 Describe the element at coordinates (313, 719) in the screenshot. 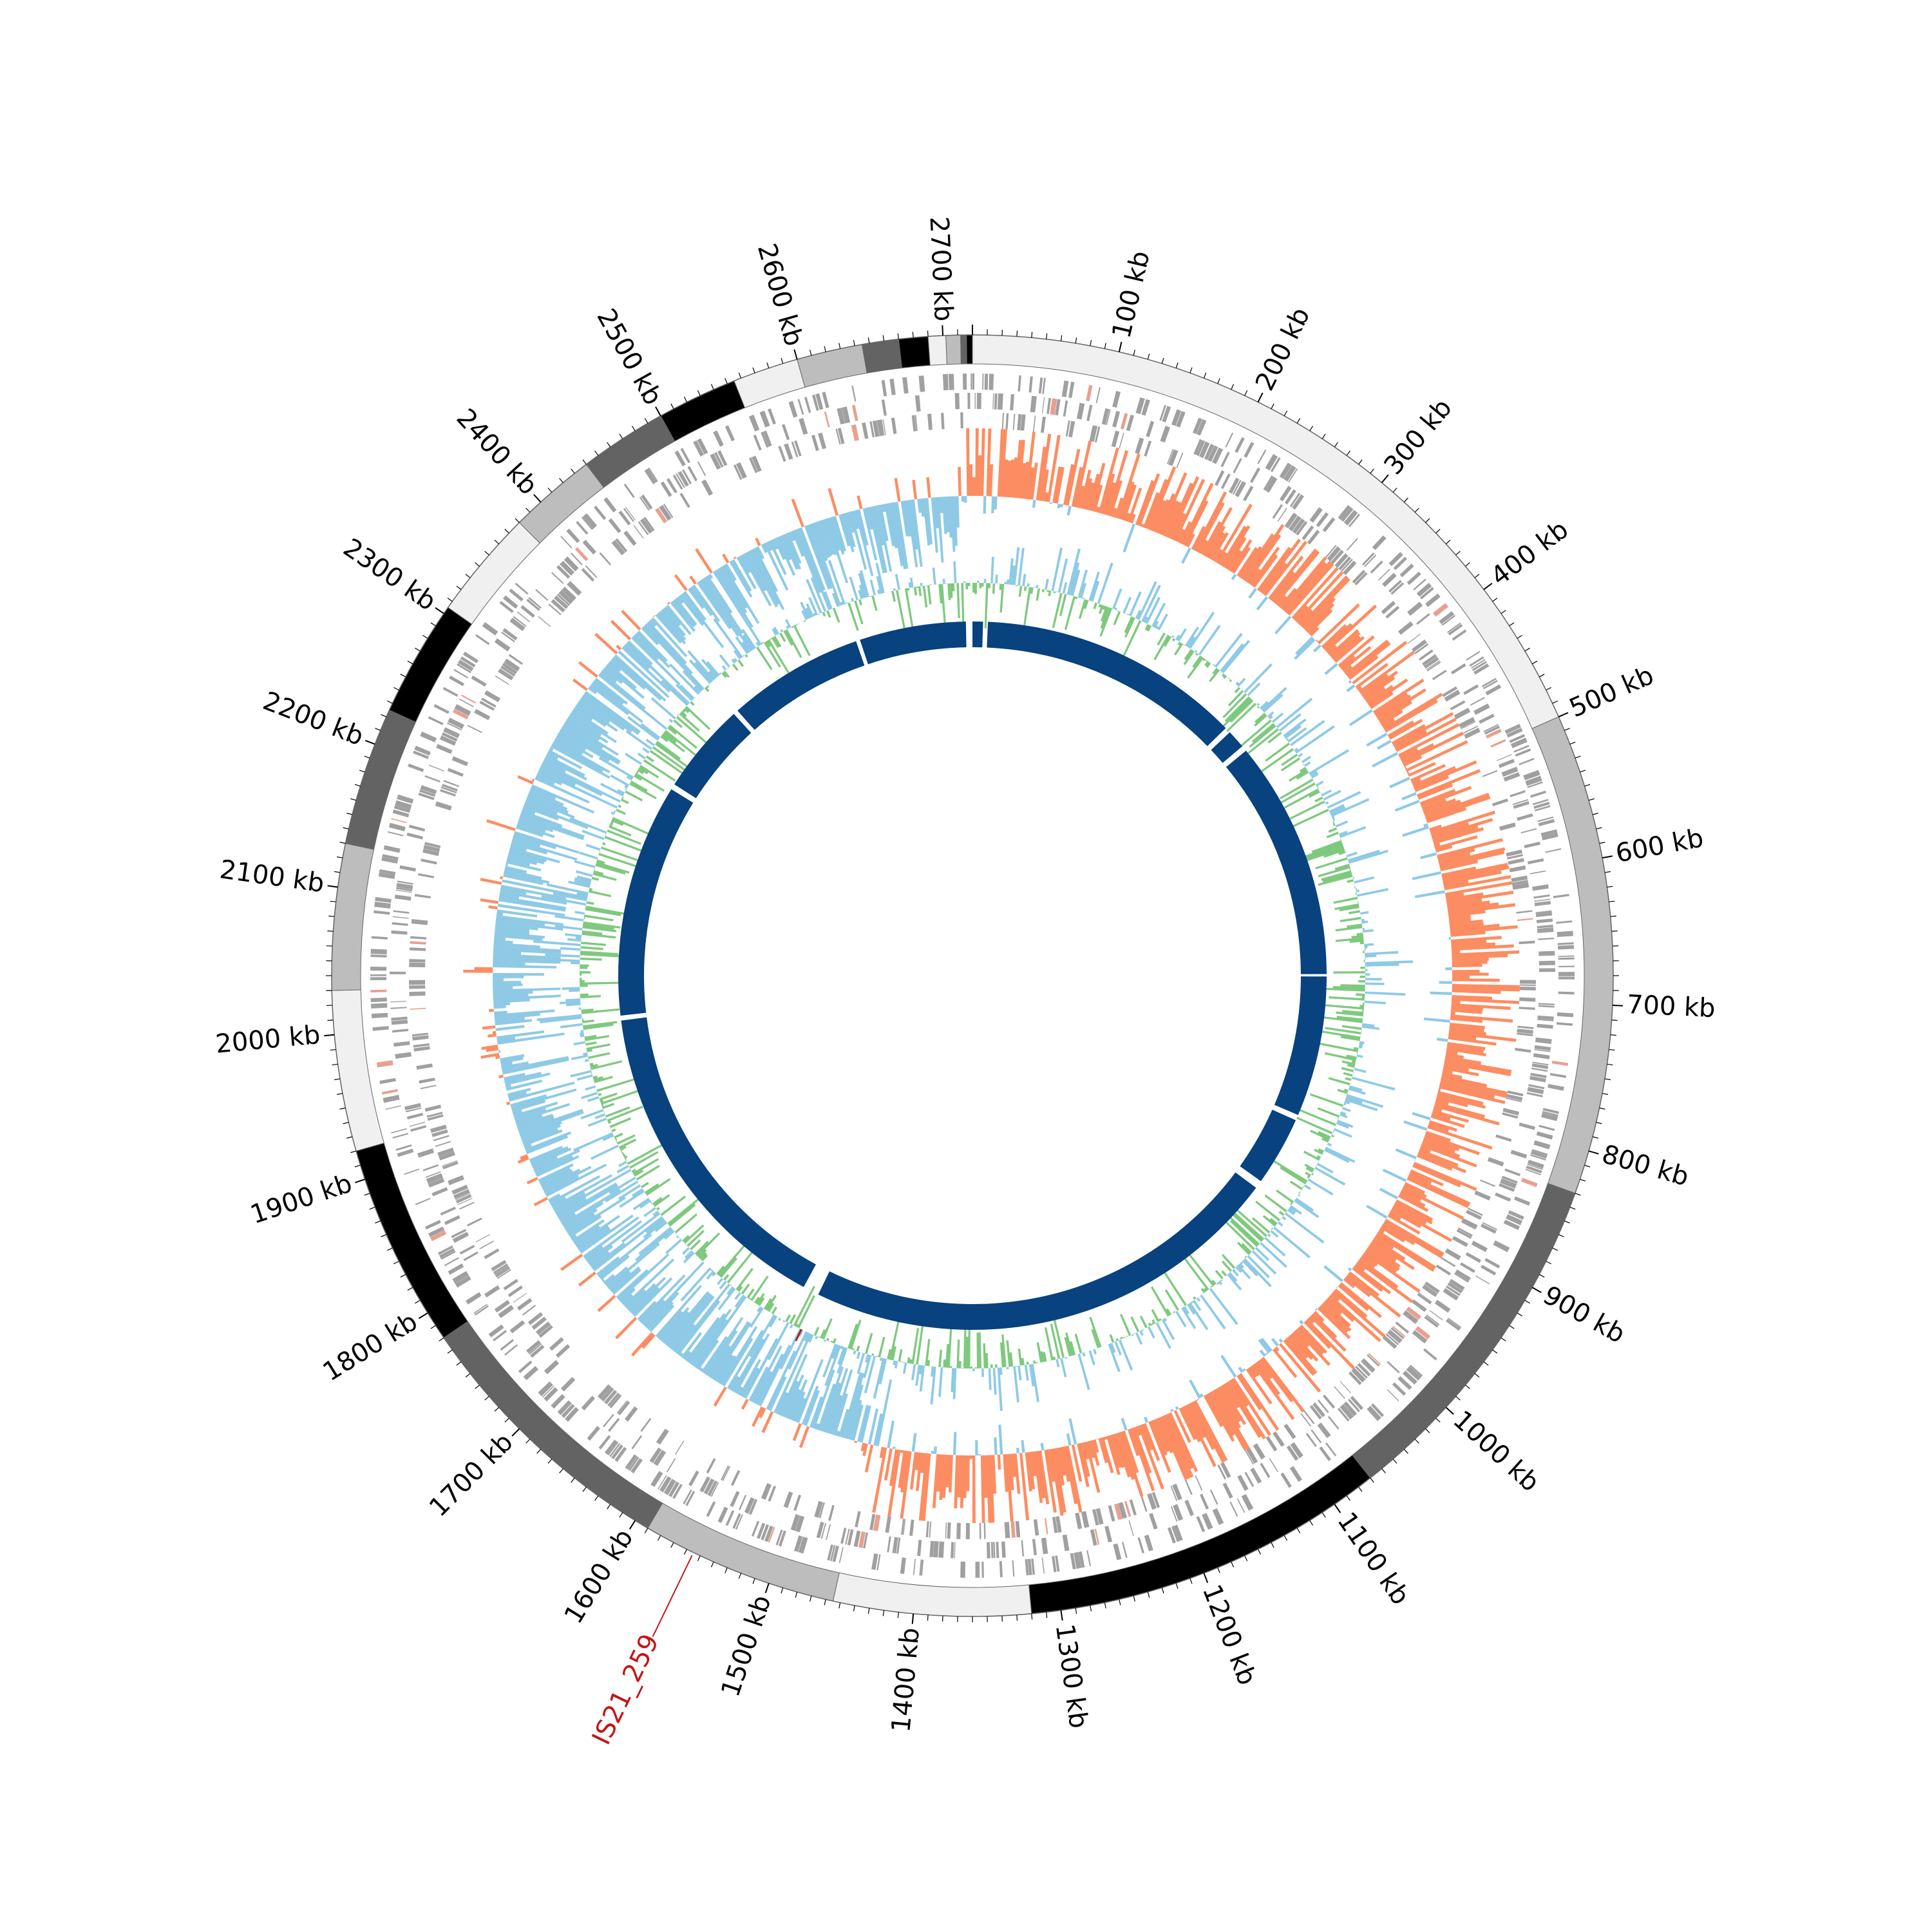

I see `tick-label: 2200 kb` at that location.